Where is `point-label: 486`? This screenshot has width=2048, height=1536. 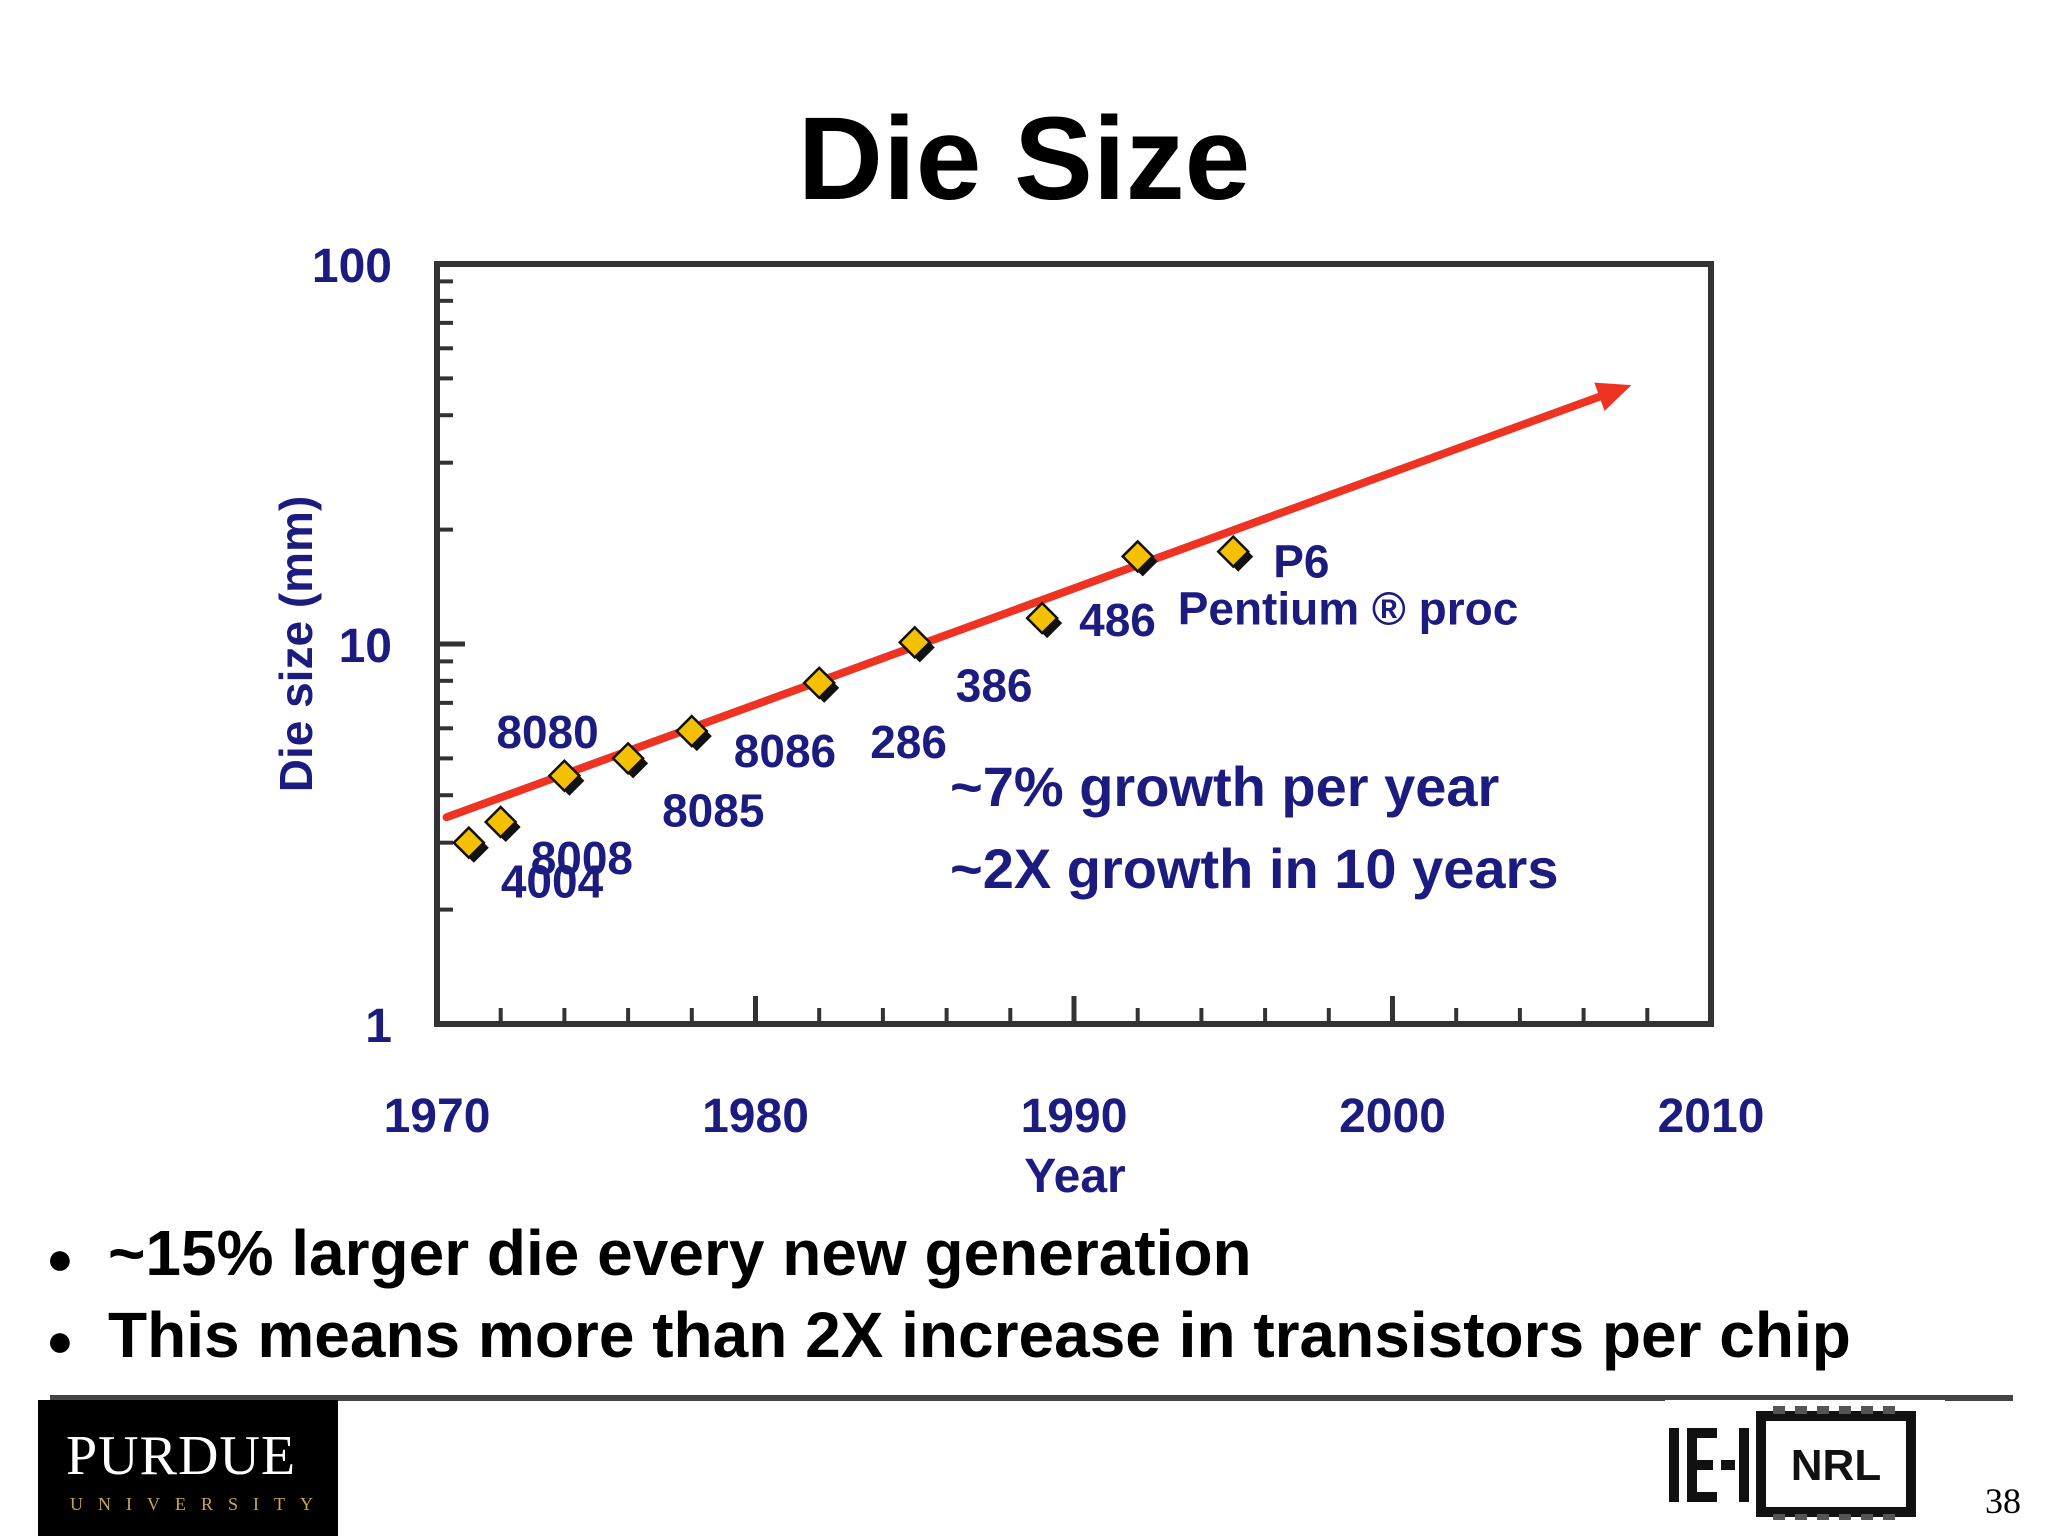 point-label: 486 is located at coordinates (1117, 620).